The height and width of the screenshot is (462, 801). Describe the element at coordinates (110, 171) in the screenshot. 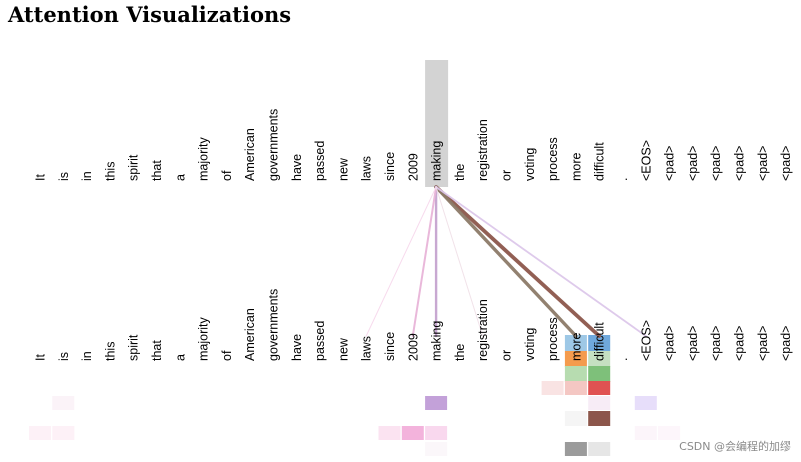

I see `top-token: this` at that location.